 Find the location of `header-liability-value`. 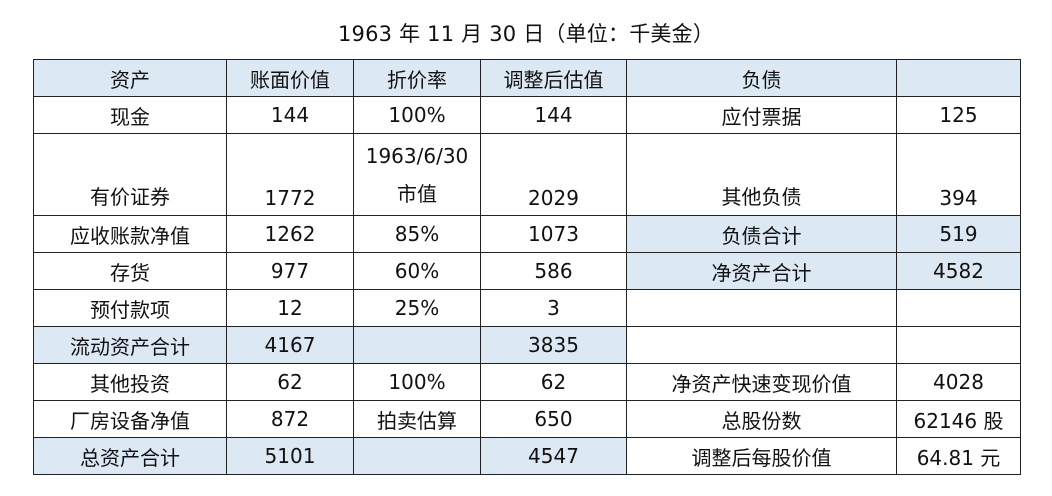

header-liability-value is located at coordinates (958, 78).